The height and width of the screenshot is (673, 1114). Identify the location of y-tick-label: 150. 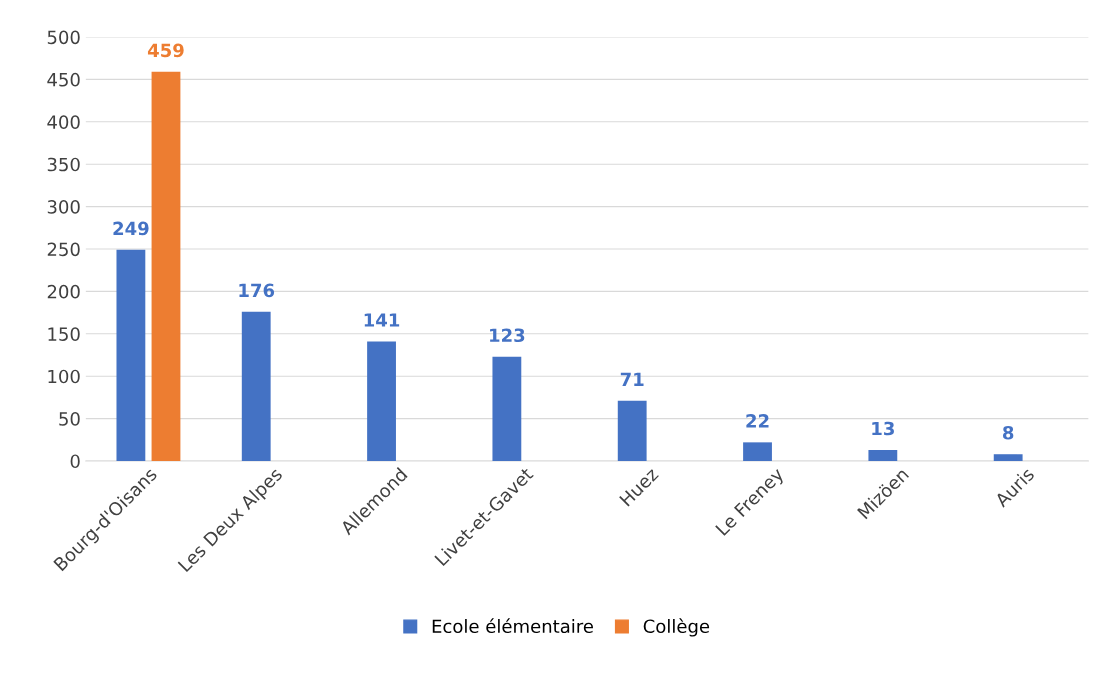
(64, 334).